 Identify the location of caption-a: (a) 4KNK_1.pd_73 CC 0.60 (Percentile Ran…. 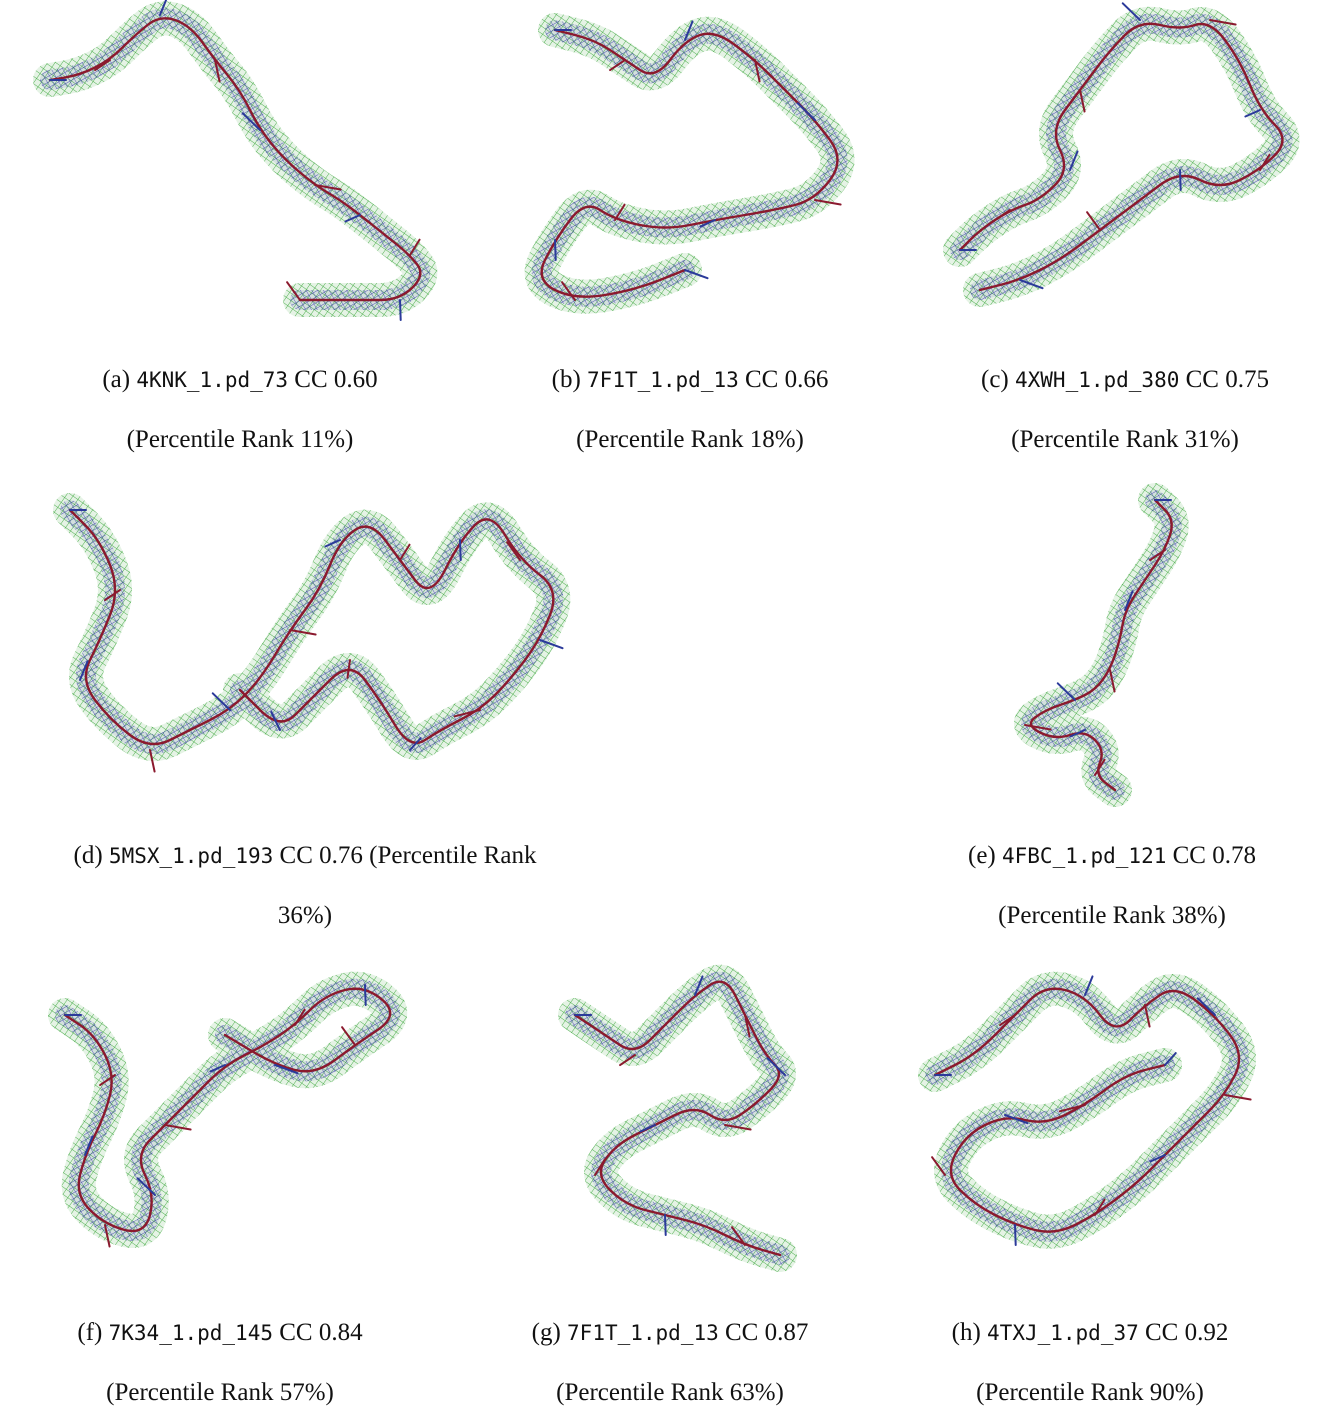
(240, 409).